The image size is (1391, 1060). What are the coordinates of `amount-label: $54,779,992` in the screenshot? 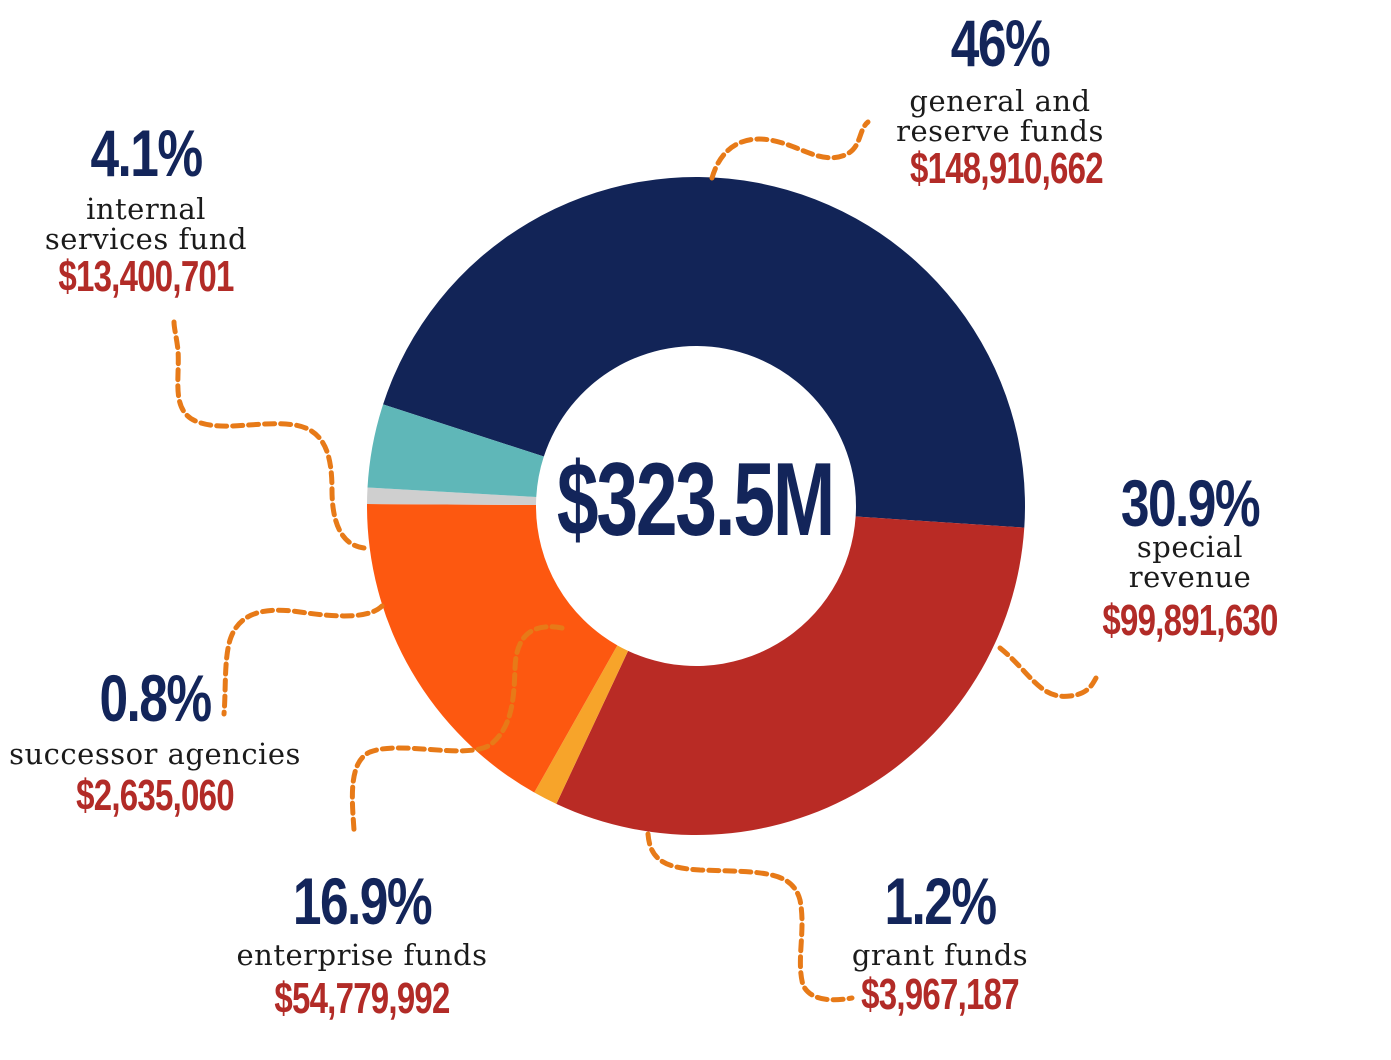 It's located at (362, 998).